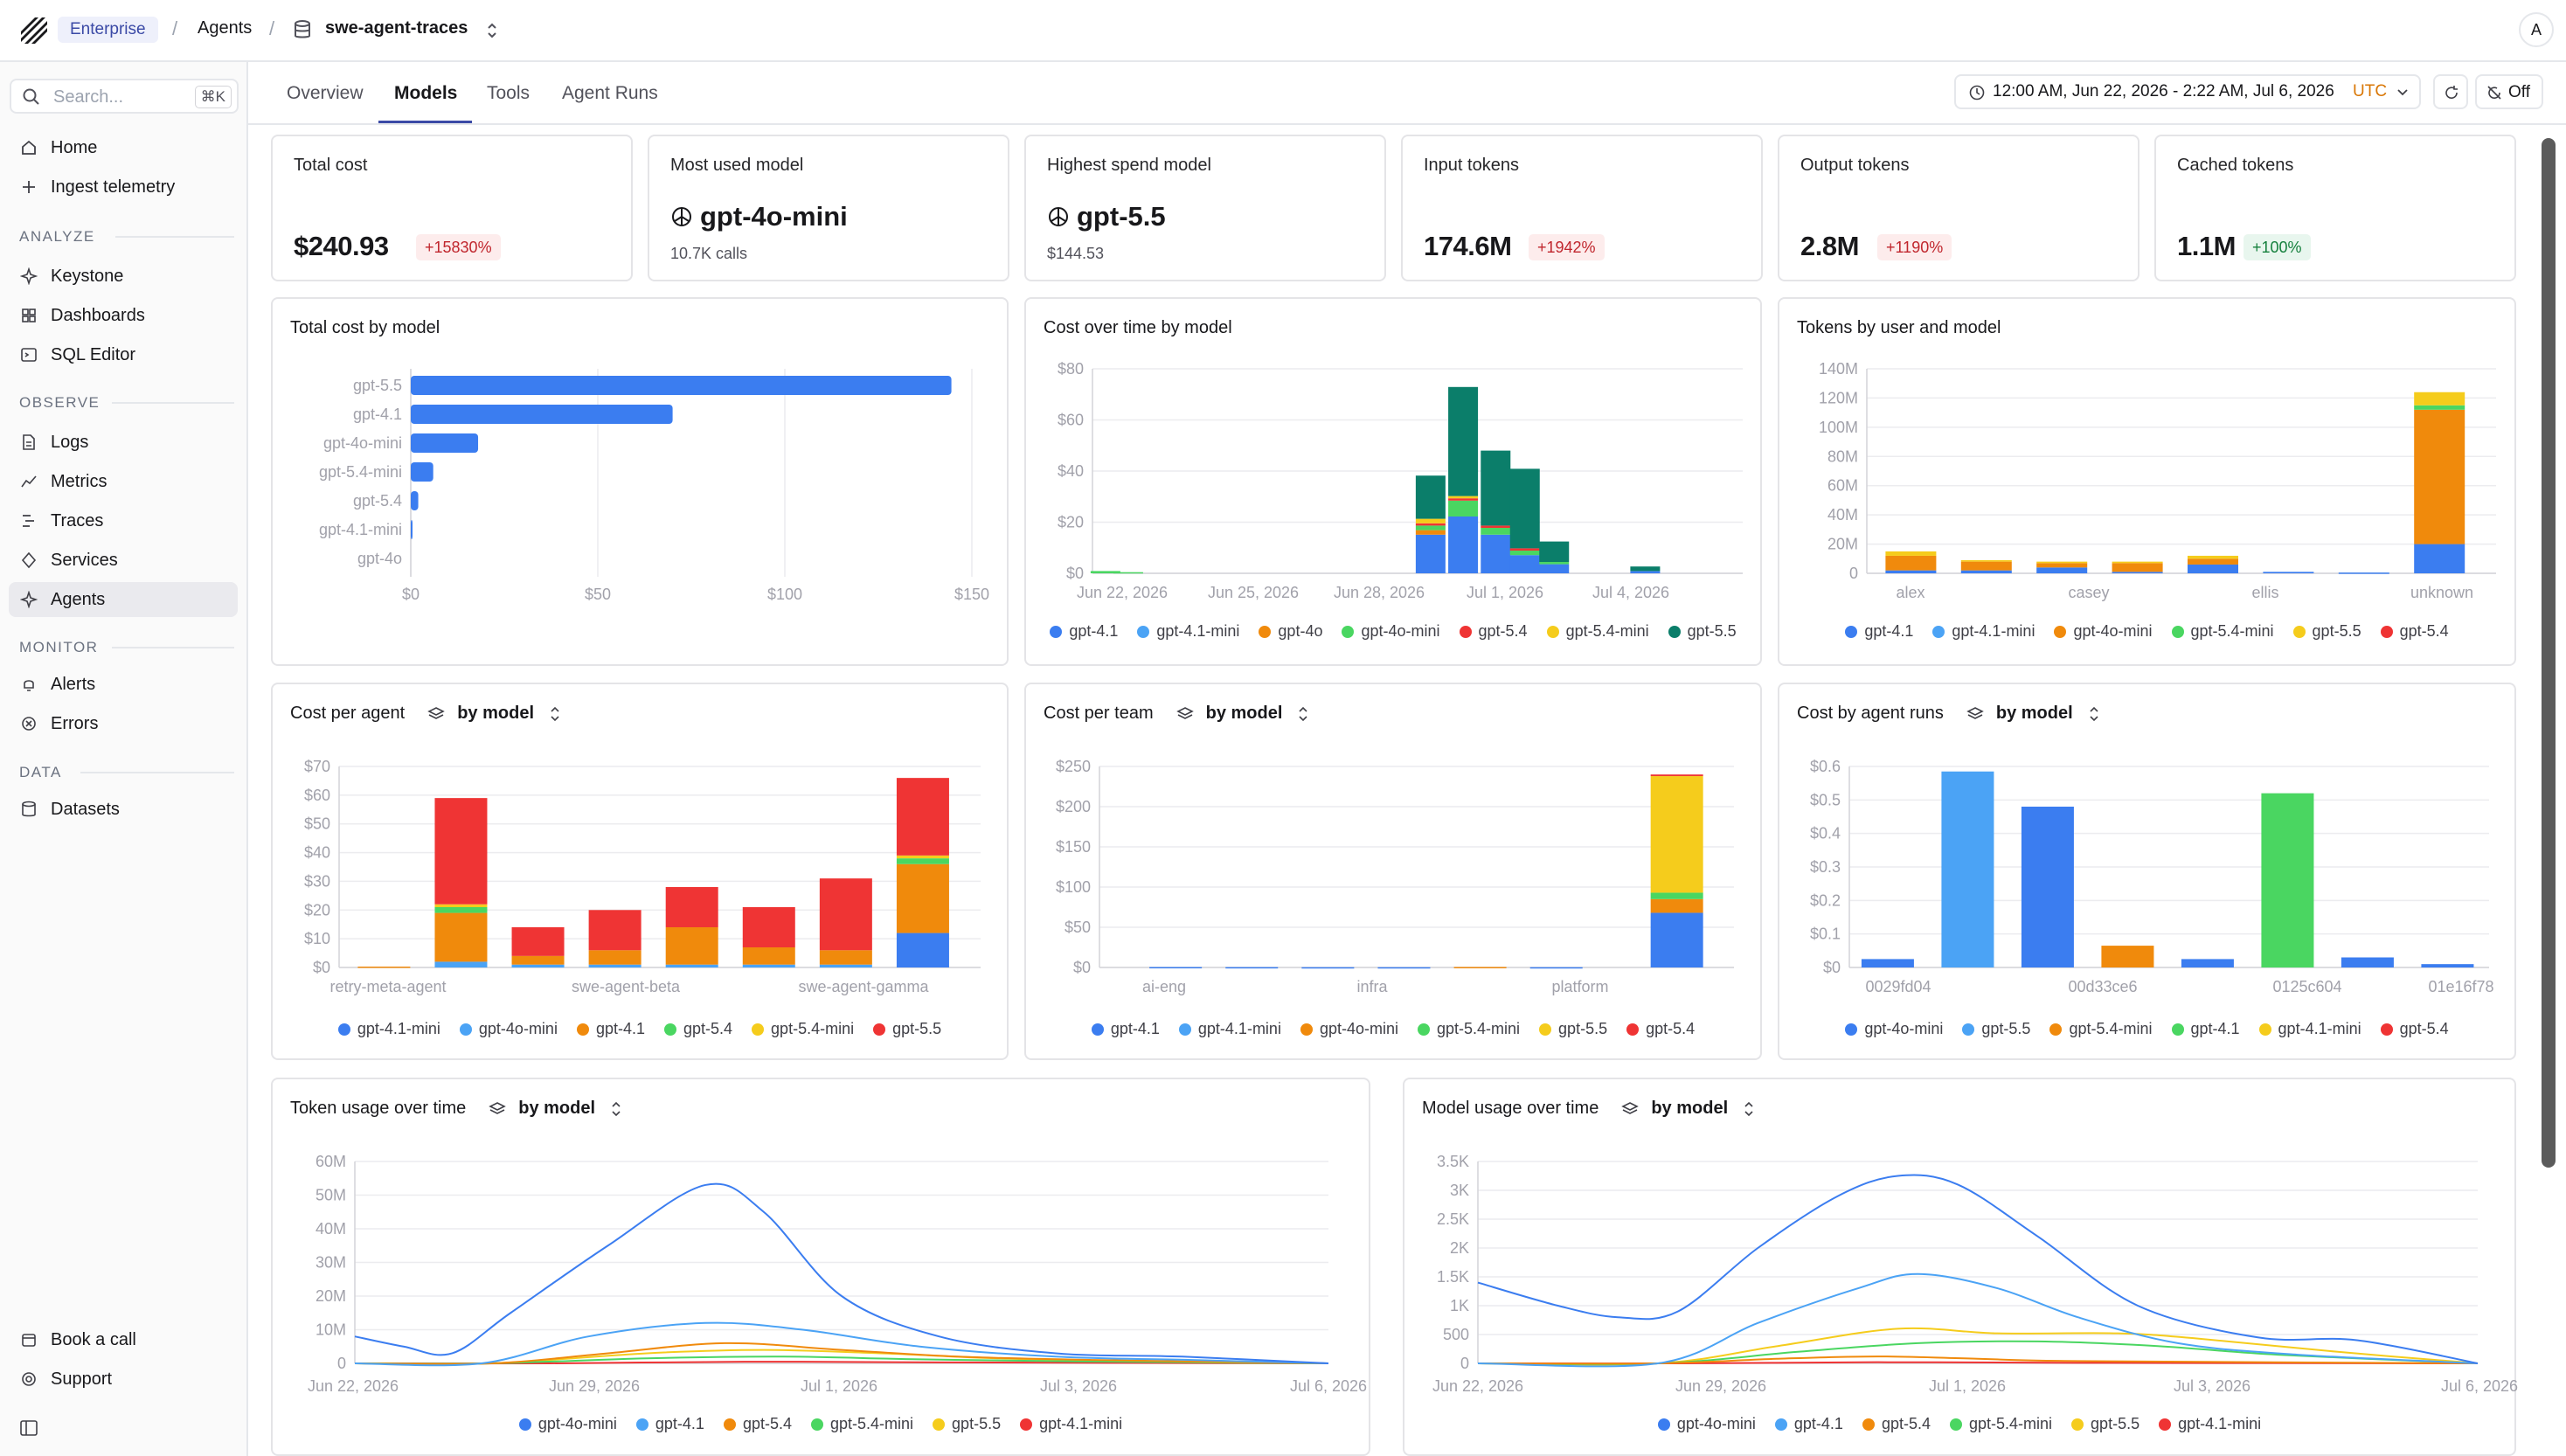 The width and height of the screenshot is (2566, 1456). Describe the element at coordinates (577, 1423) in the screenshot. I see `legend-label: gpt-4o-mini` at that location.